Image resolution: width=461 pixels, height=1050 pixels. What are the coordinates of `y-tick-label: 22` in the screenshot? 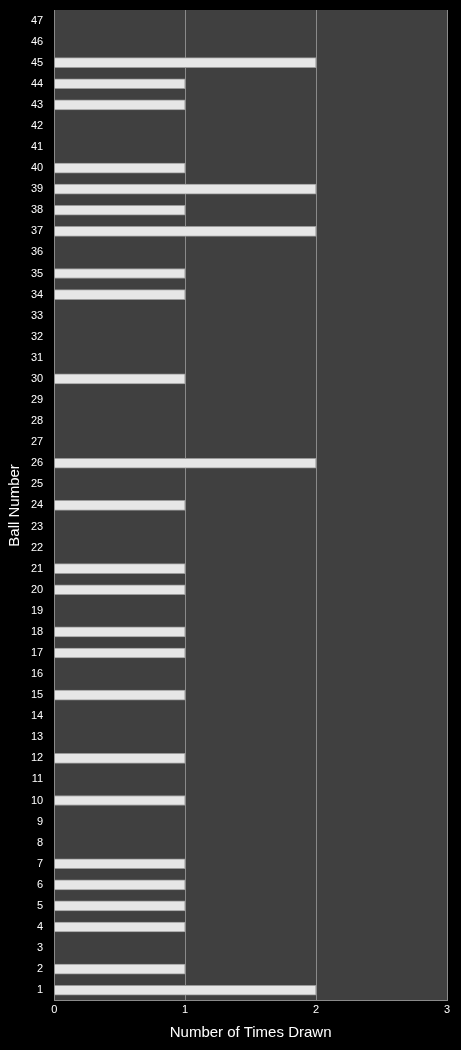 It's located at (37, 546).